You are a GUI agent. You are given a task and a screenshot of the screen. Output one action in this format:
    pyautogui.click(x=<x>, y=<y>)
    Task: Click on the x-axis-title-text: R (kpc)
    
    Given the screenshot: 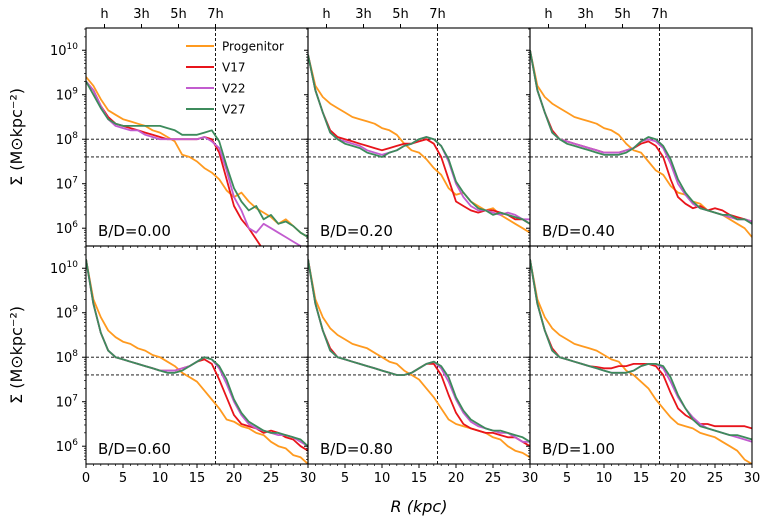 What is the action you would take?
    pyautogui.click(x=419, y=506)
    